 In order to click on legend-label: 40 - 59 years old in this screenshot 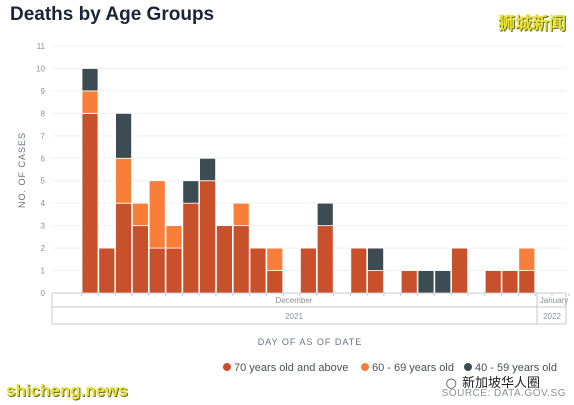, I will do `click(516, 368)`.